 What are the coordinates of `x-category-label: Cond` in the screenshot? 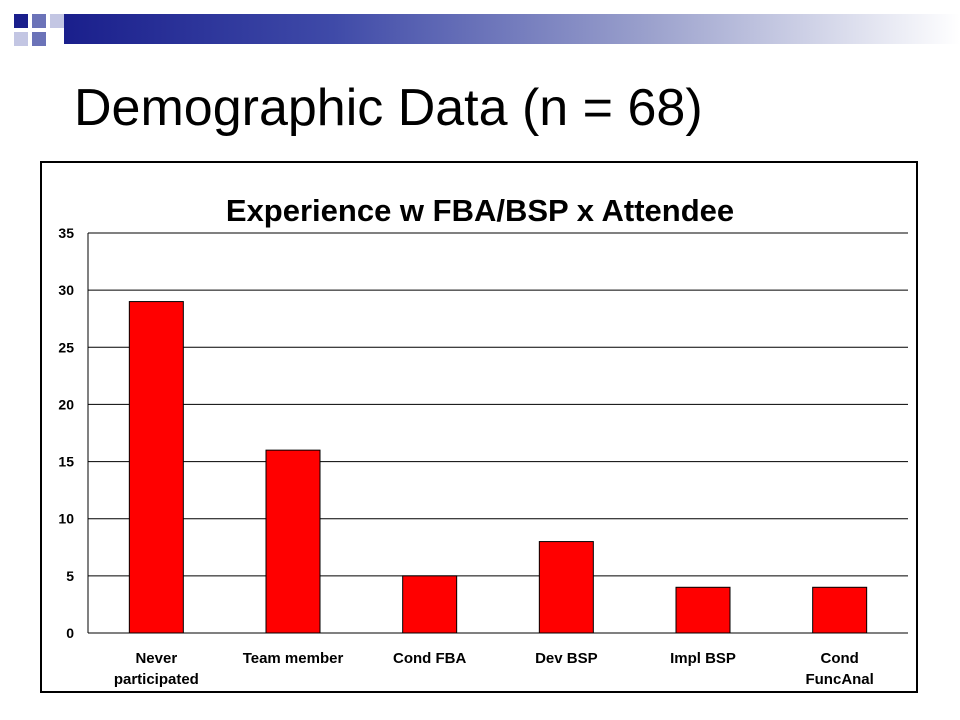 It's located at (840, 658).